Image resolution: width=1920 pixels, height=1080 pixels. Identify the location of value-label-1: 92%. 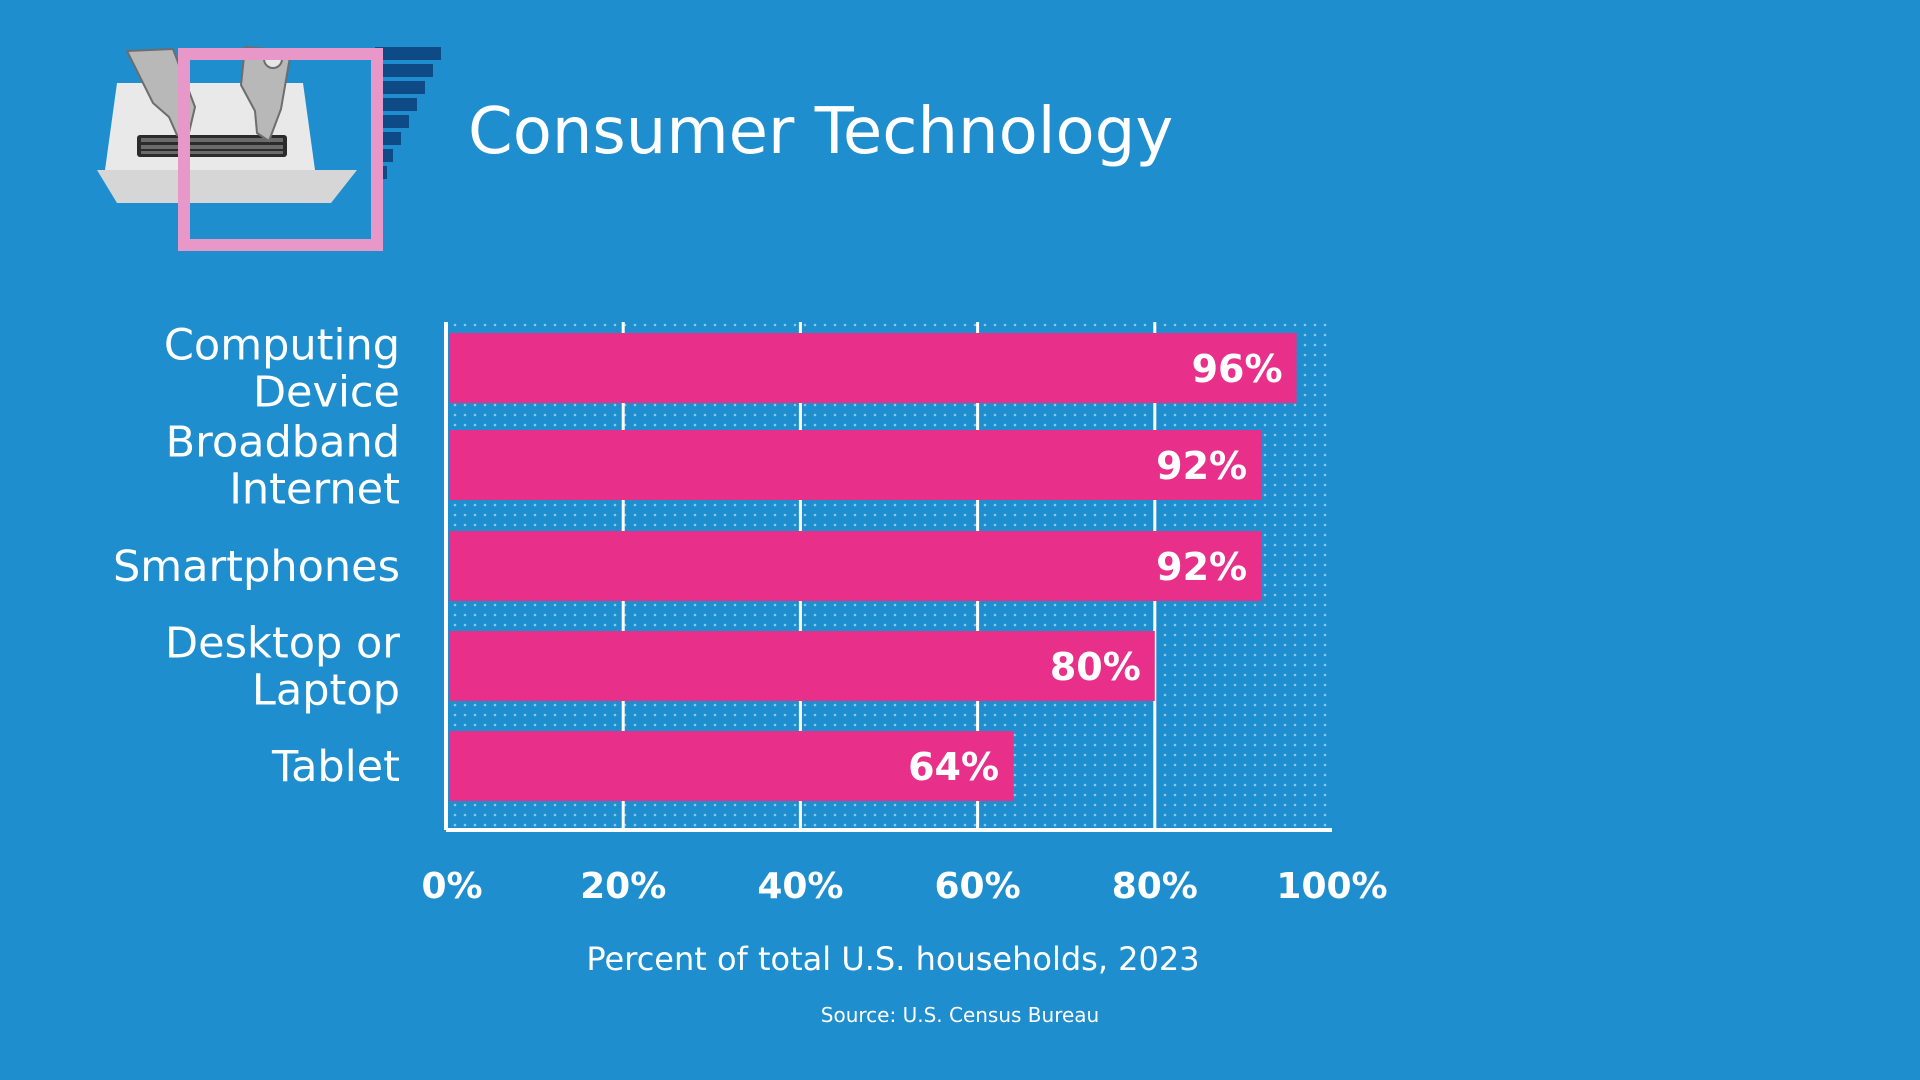
(1201, 466).